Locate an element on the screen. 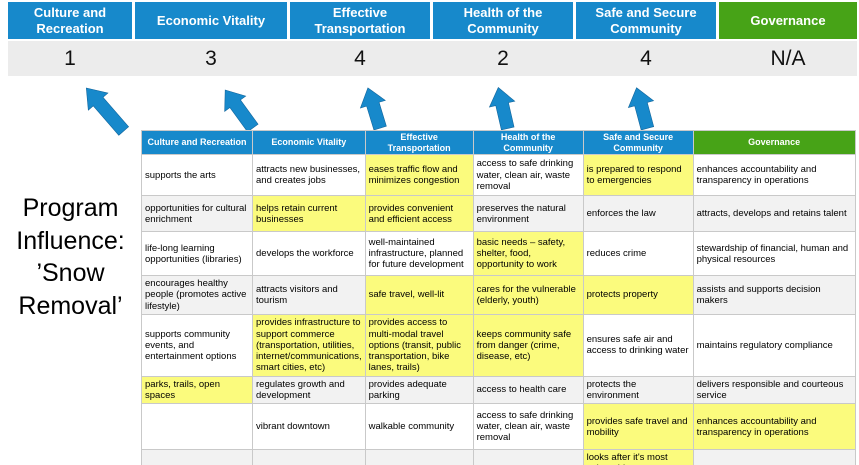 The width and height of the screenshot is (859, 465). score-economic-vitality: 3 is located at coordinates (211, 58).